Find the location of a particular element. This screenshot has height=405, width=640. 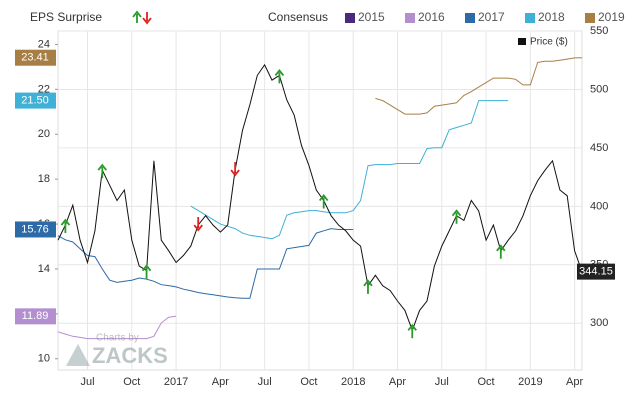

logo-mark is located at coordinates (78, 355).